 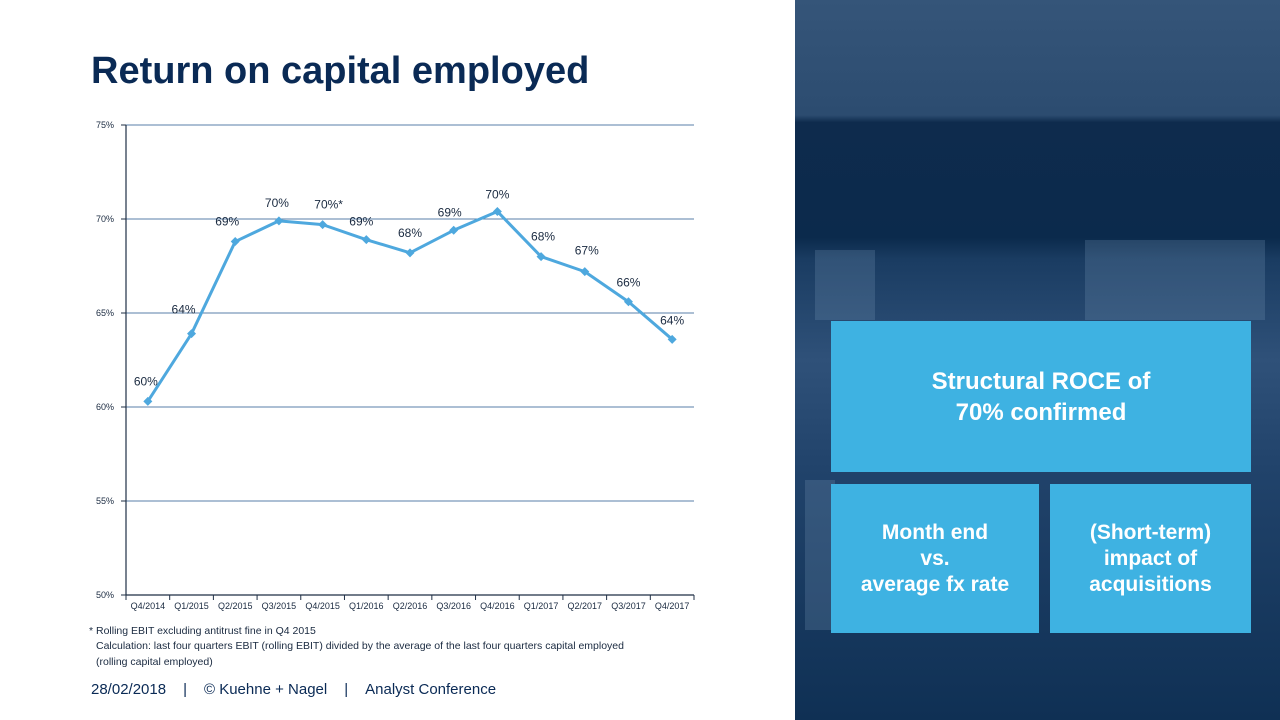 What do you see at coordinates (1041, 396) in the screenshot?
I see `roce-confirmed-box: Structural ROCE of 70% confirmed` at bounding box center [1041, 396].